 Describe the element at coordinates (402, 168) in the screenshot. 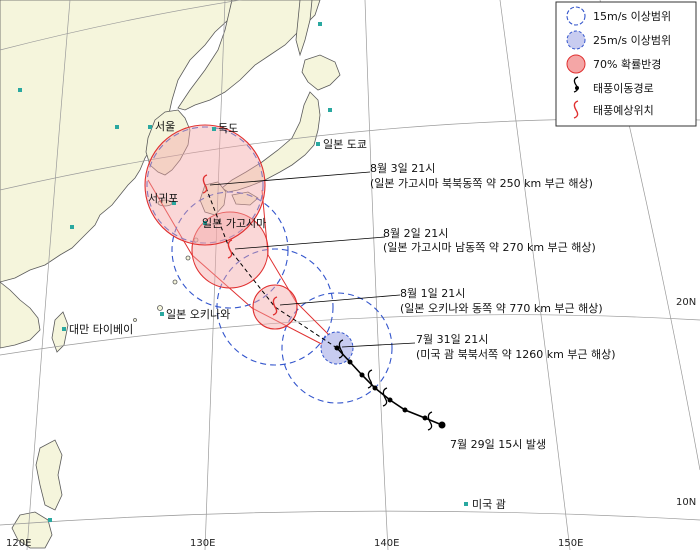

I see `forecast-time-0803: 8월 3일 21시` at that location.